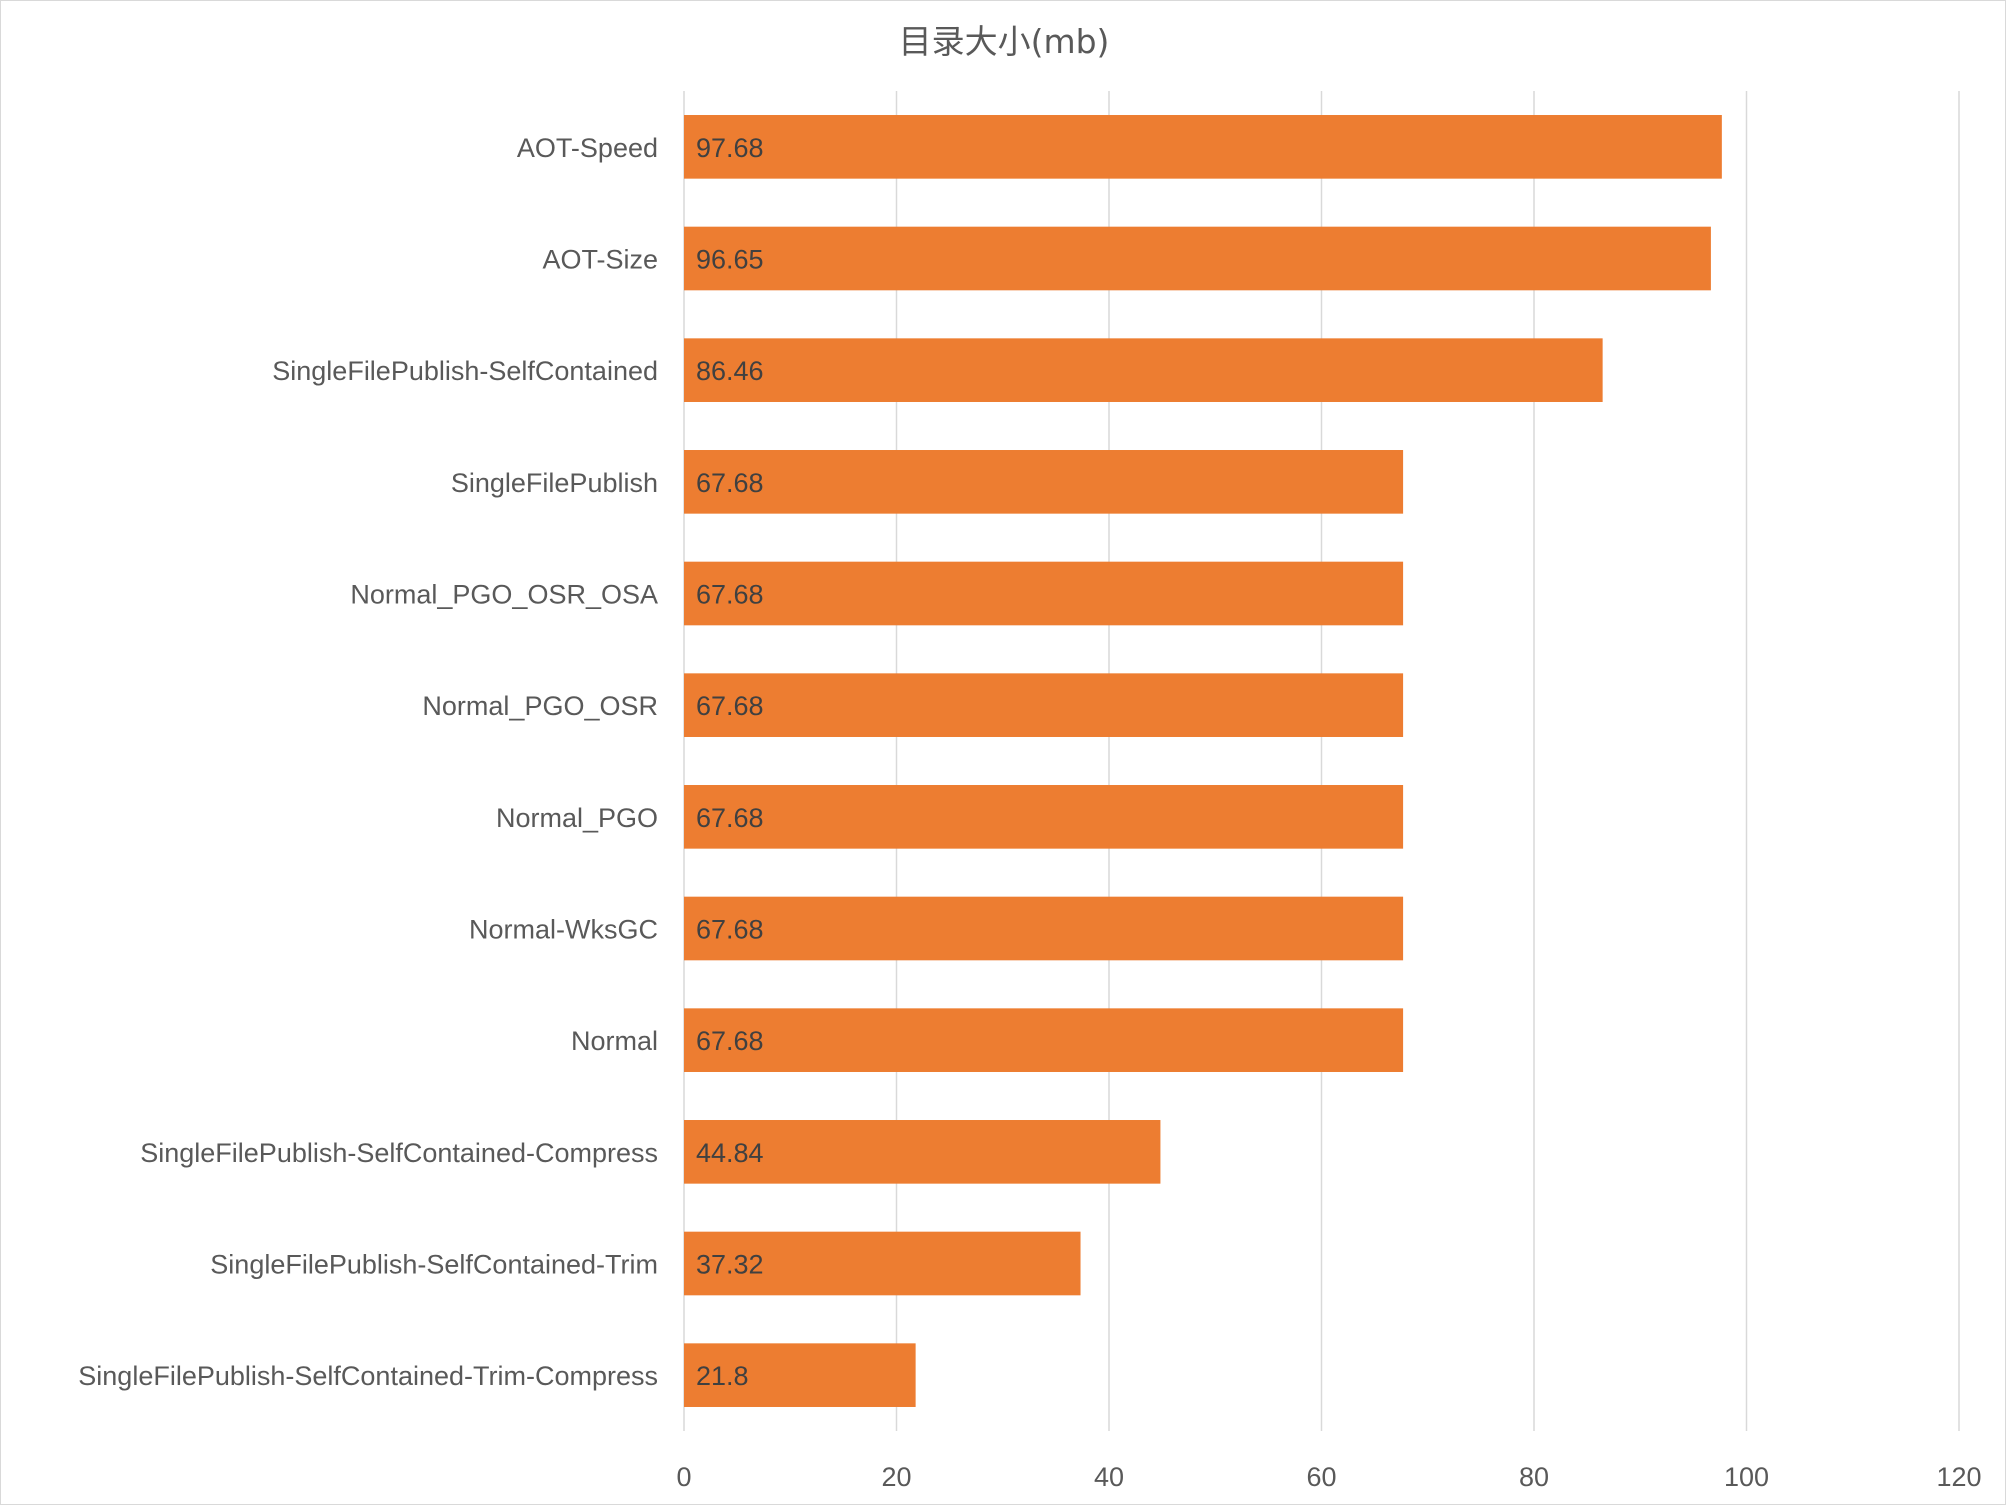 Image resolution: width=2006 pixels, height=1505 pixels. What do you see at coordinates (1109, 1477) in the screenshot?
I see `x-tick-label-40: 40` at bounding box center [1109, 1477].